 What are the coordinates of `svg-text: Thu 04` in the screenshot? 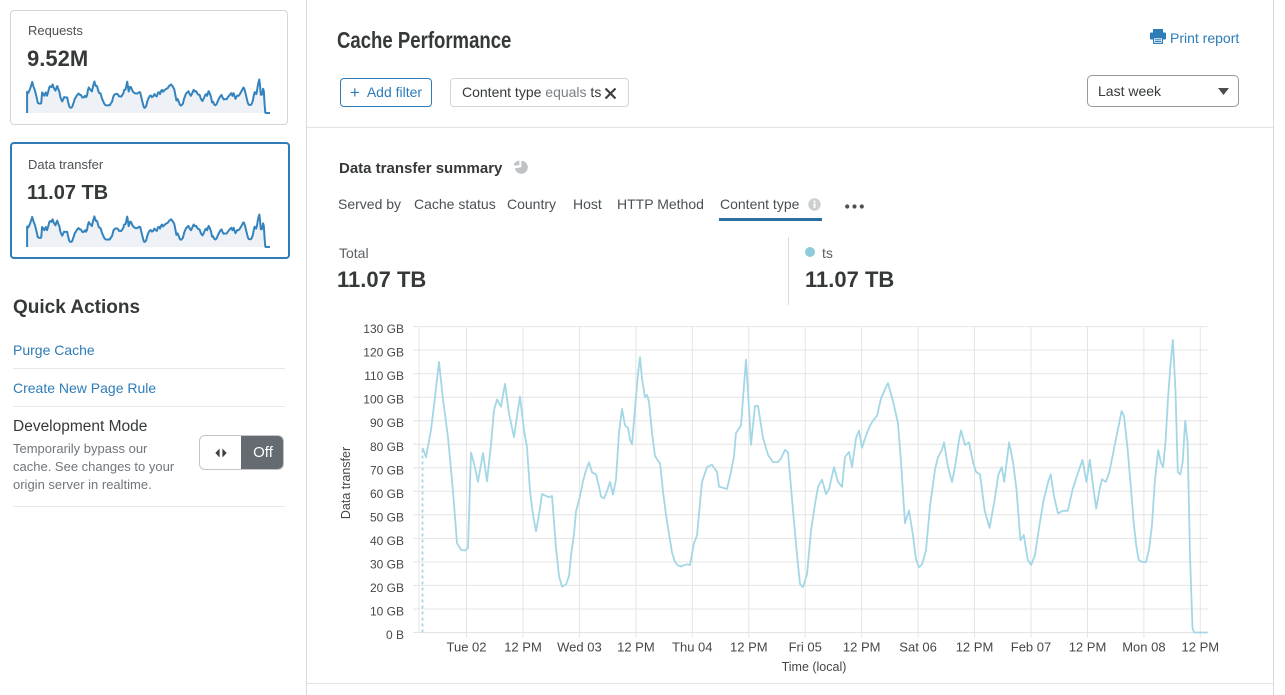 It's located at (692, 647).